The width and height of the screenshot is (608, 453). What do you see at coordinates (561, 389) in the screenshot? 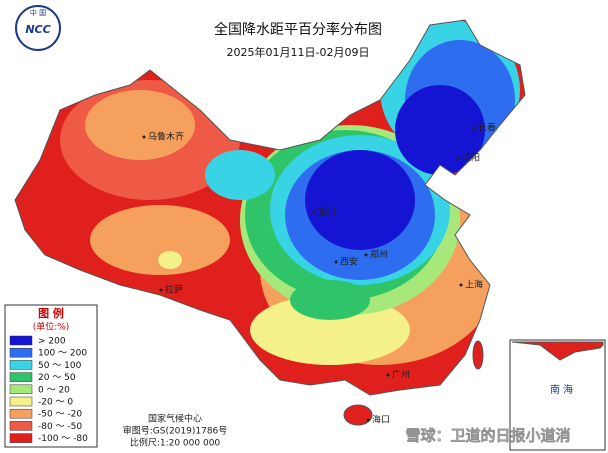
I see `inset-label: 南 海` at bounding box center [561, 389].